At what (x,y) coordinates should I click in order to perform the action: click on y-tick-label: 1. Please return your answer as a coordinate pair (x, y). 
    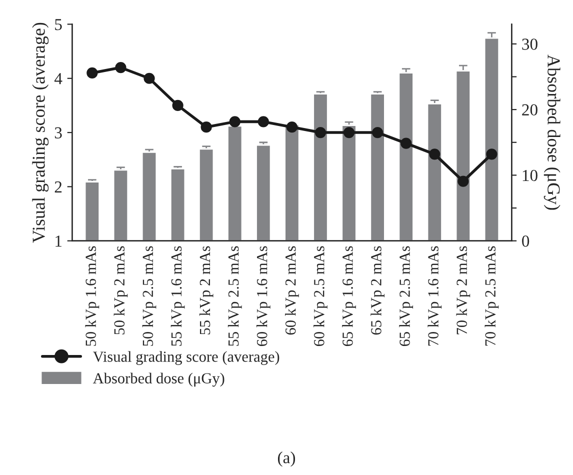
    Looking at the image, I should click on (59, 241).